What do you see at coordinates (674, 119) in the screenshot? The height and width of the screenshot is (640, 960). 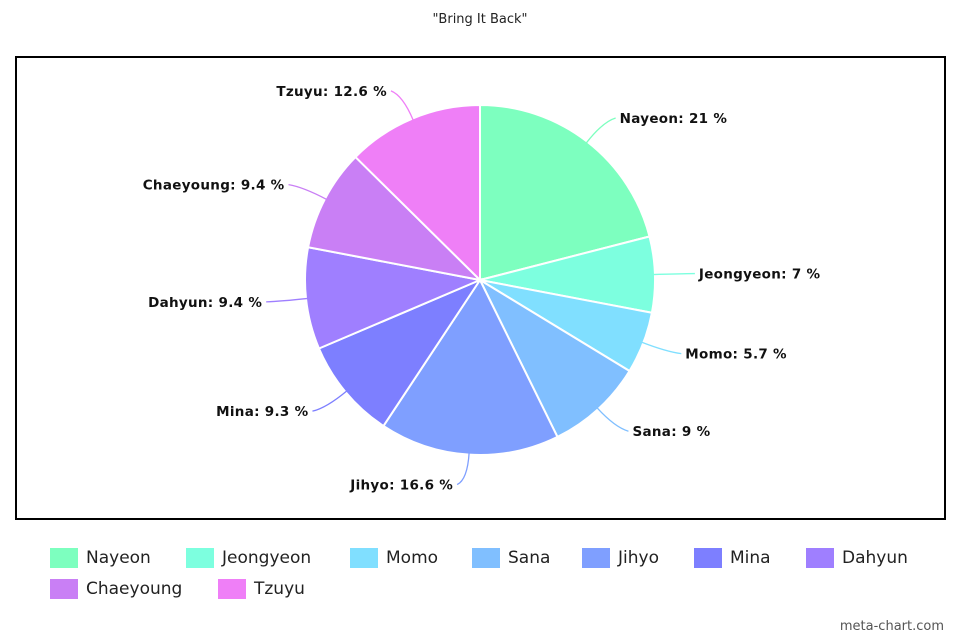 I see `data-label-nayeon: Nayeon: 21 %` at bounding box center [674, 119].